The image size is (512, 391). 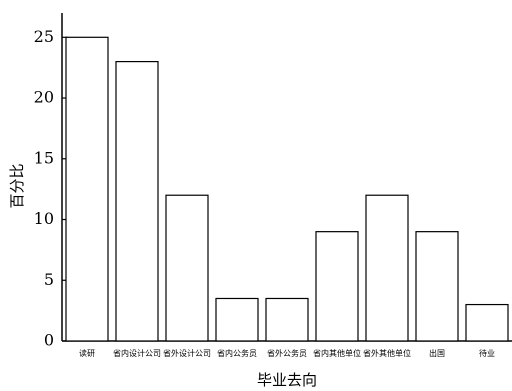 What do you see at coordinates (17, 185) in the screenshot?
I see `y-axis-label: 百分比` at bounding box center [17, 185].